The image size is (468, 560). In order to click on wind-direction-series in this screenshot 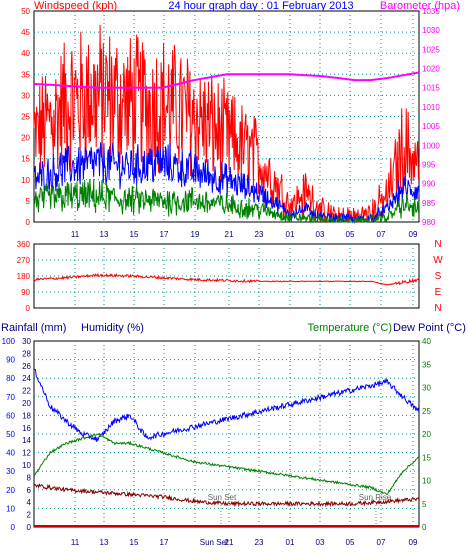, I will do `click(226, 279)`.